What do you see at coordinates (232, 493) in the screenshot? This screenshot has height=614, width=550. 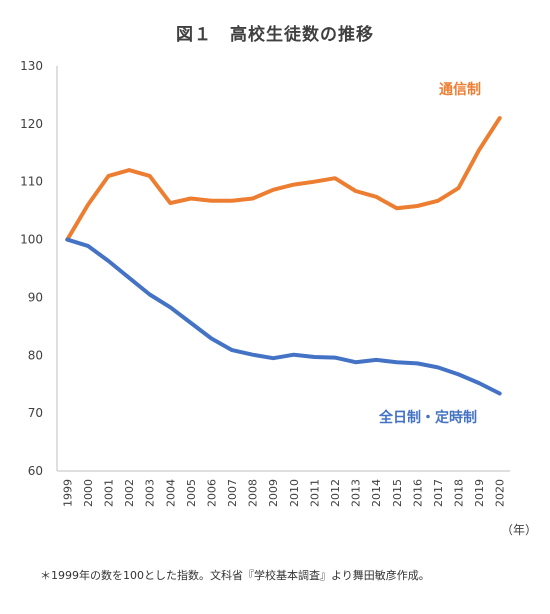 I see `x-tick-label: 2007` at bounding box center [232, 493].